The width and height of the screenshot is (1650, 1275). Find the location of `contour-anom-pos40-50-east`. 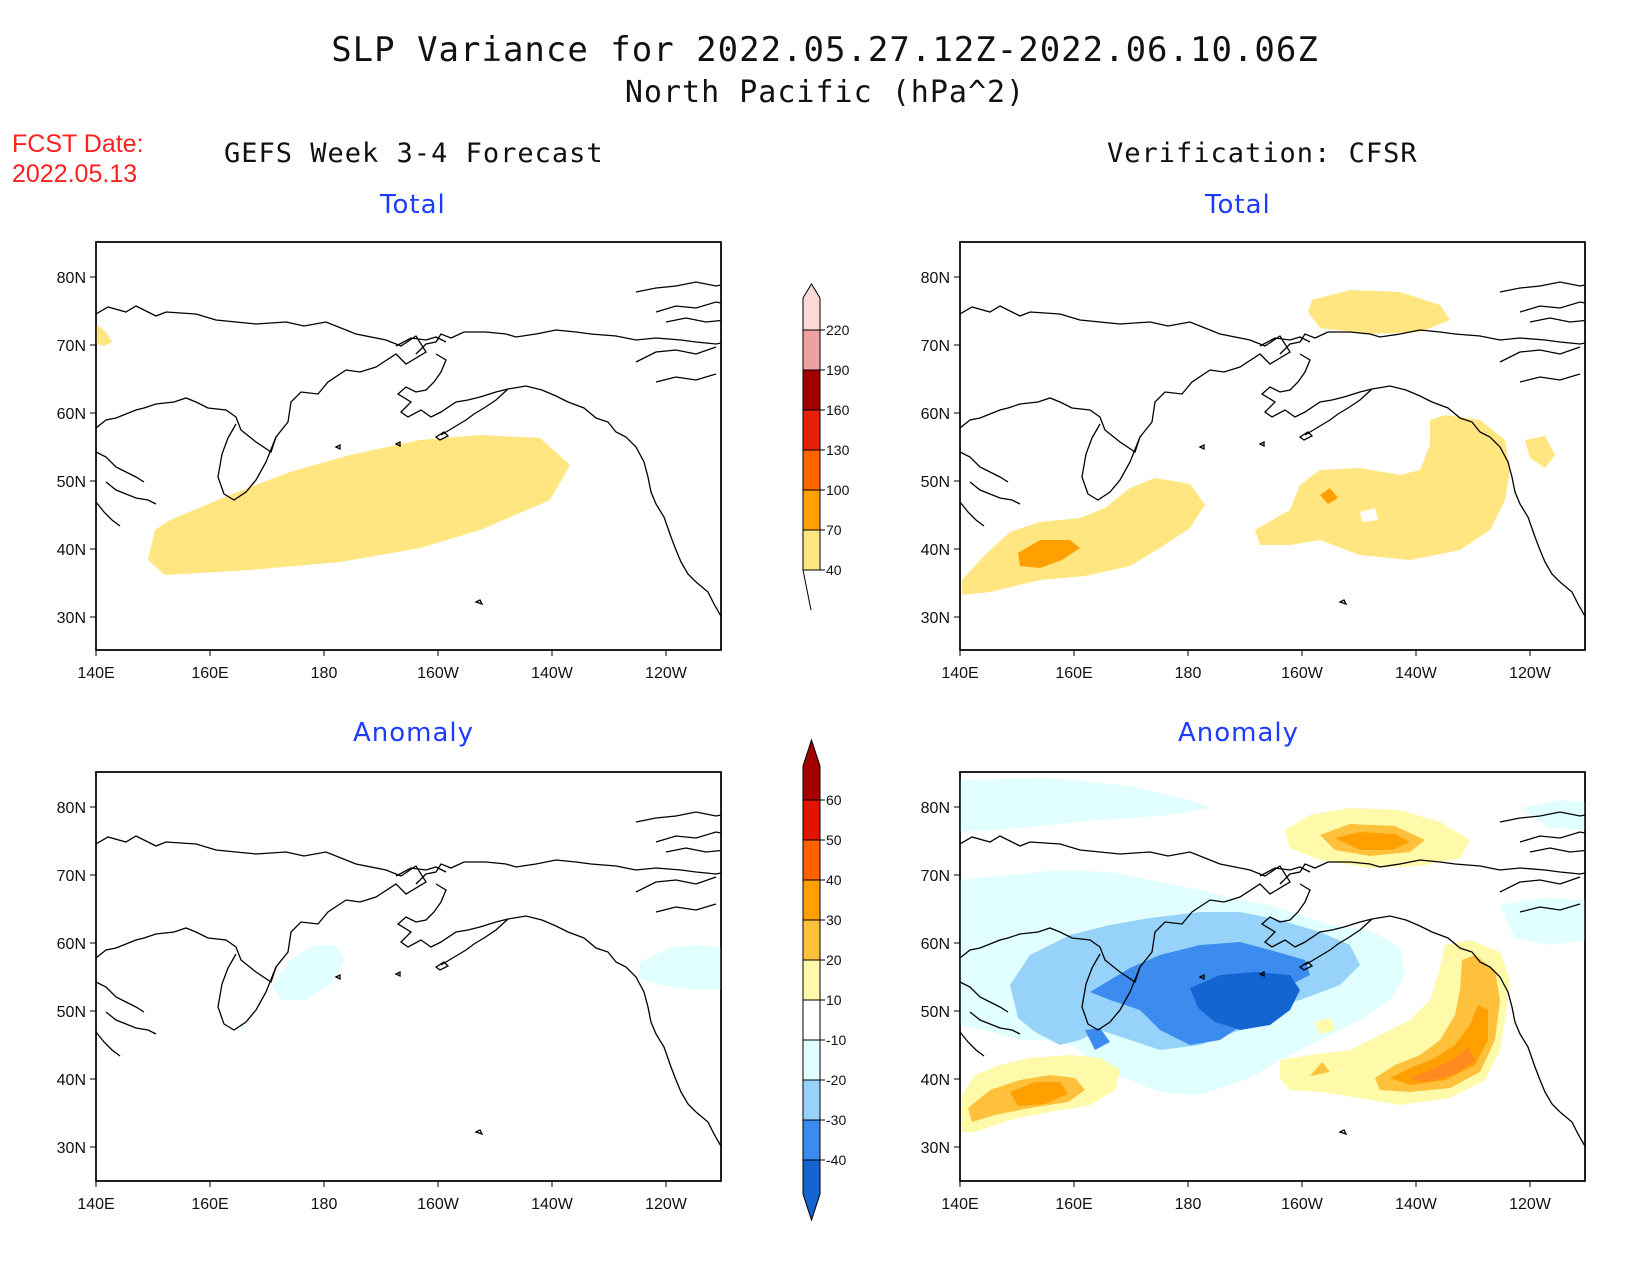

contour-anom-pos40-50-east is located at coordinates (1442, 1065).